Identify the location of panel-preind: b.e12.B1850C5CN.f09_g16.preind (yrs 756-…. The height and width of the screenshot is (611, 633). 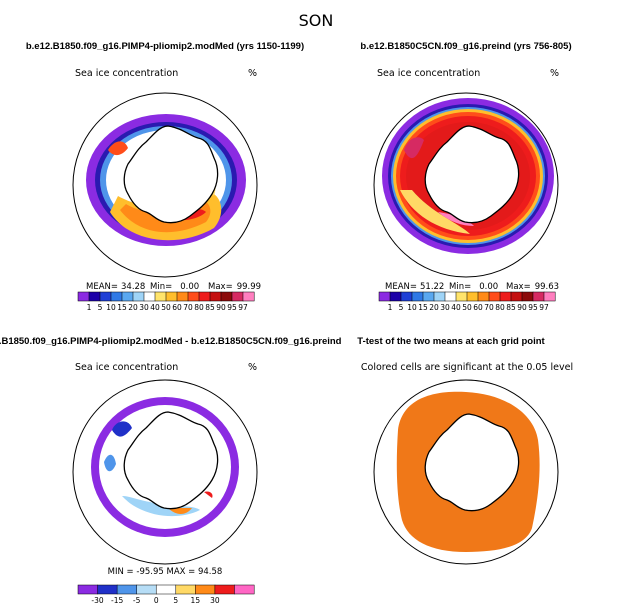
(465, 176).